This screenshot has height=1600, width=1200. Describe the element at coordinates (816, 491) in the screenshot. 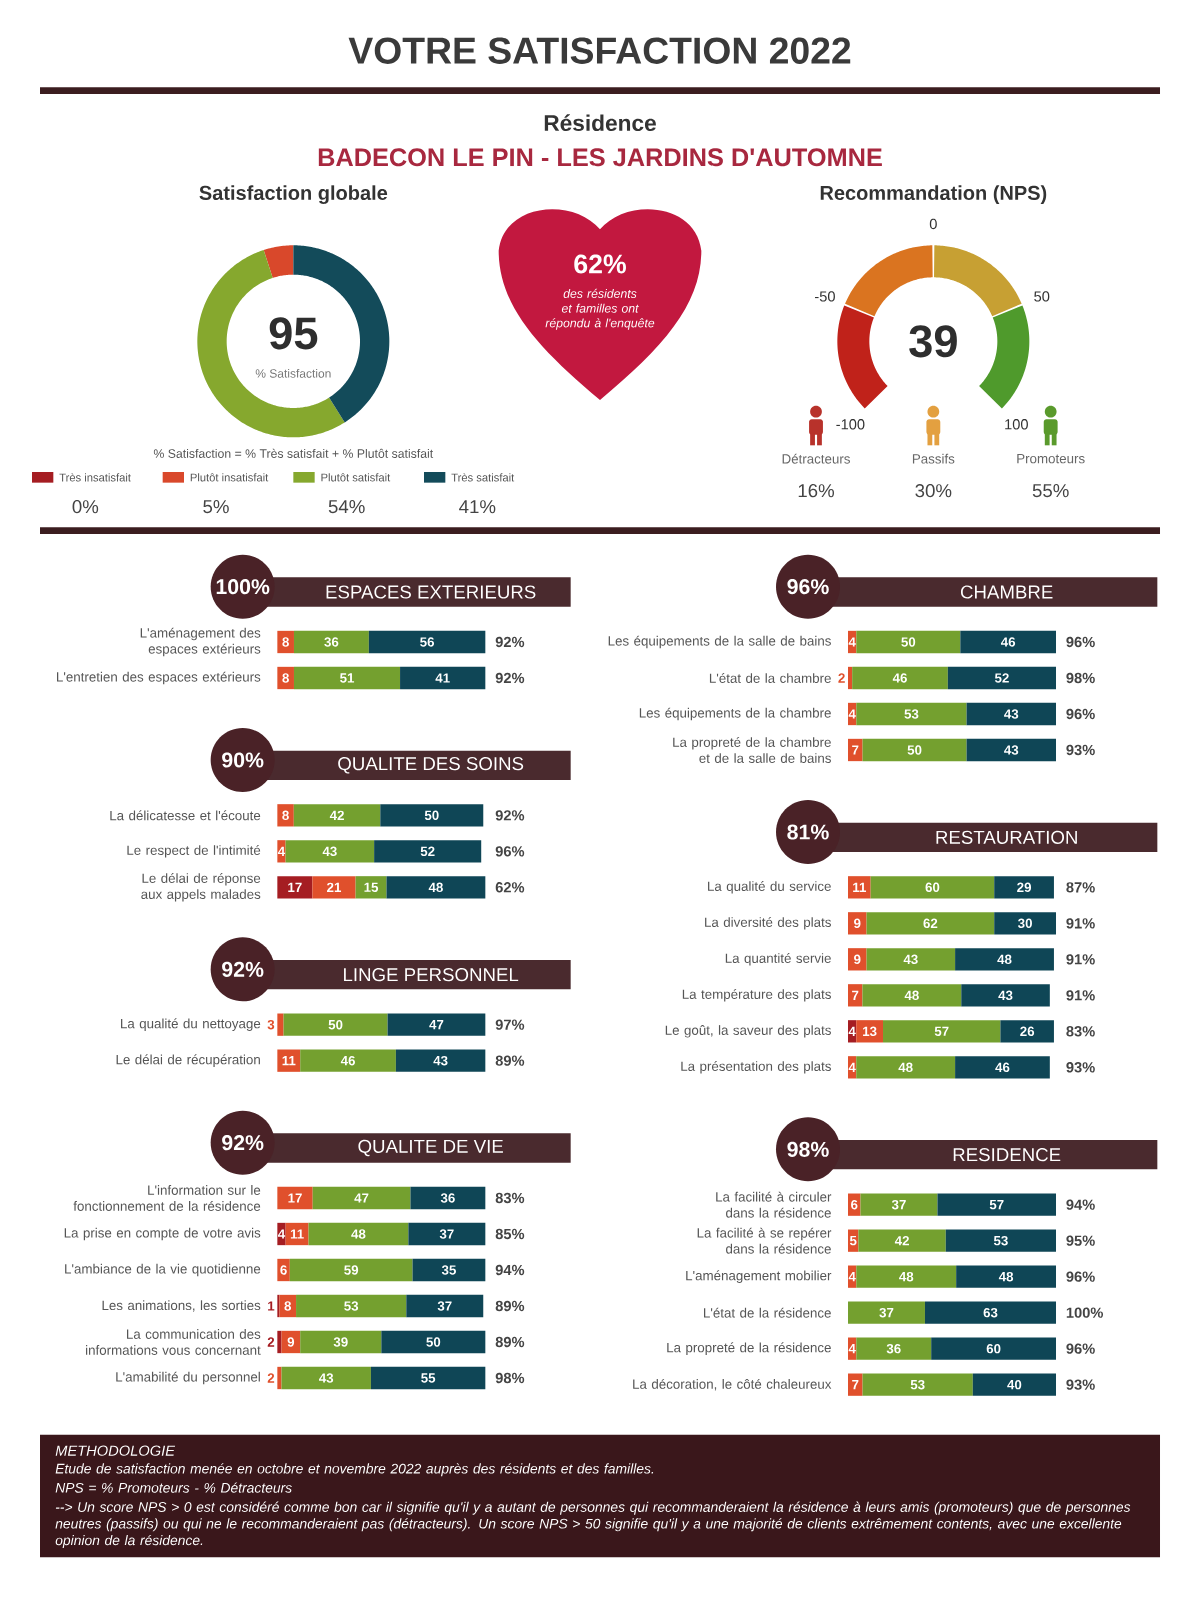

I see `data-label: 16%` at that location.